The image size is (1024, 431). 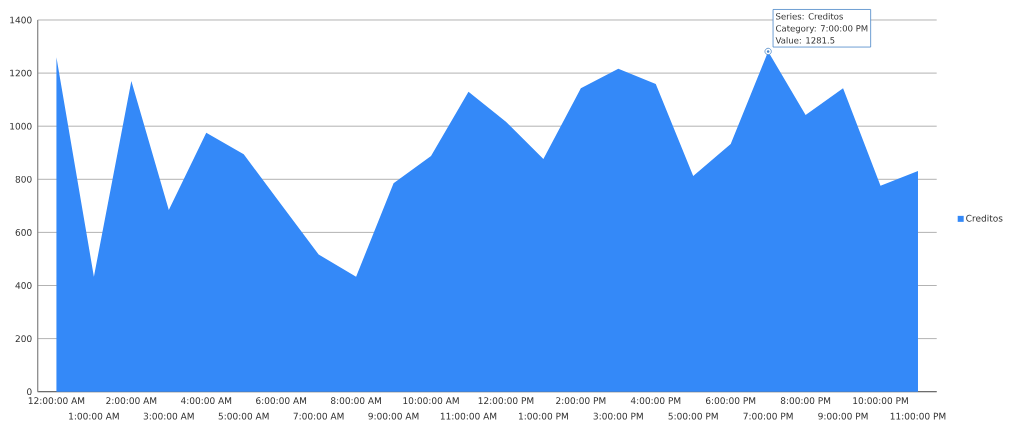 What do you see at coordinates (918, 416) in the screenshot?
I see `x-tick-label: 11:00:00 PM` at bounding box center [918, 416].